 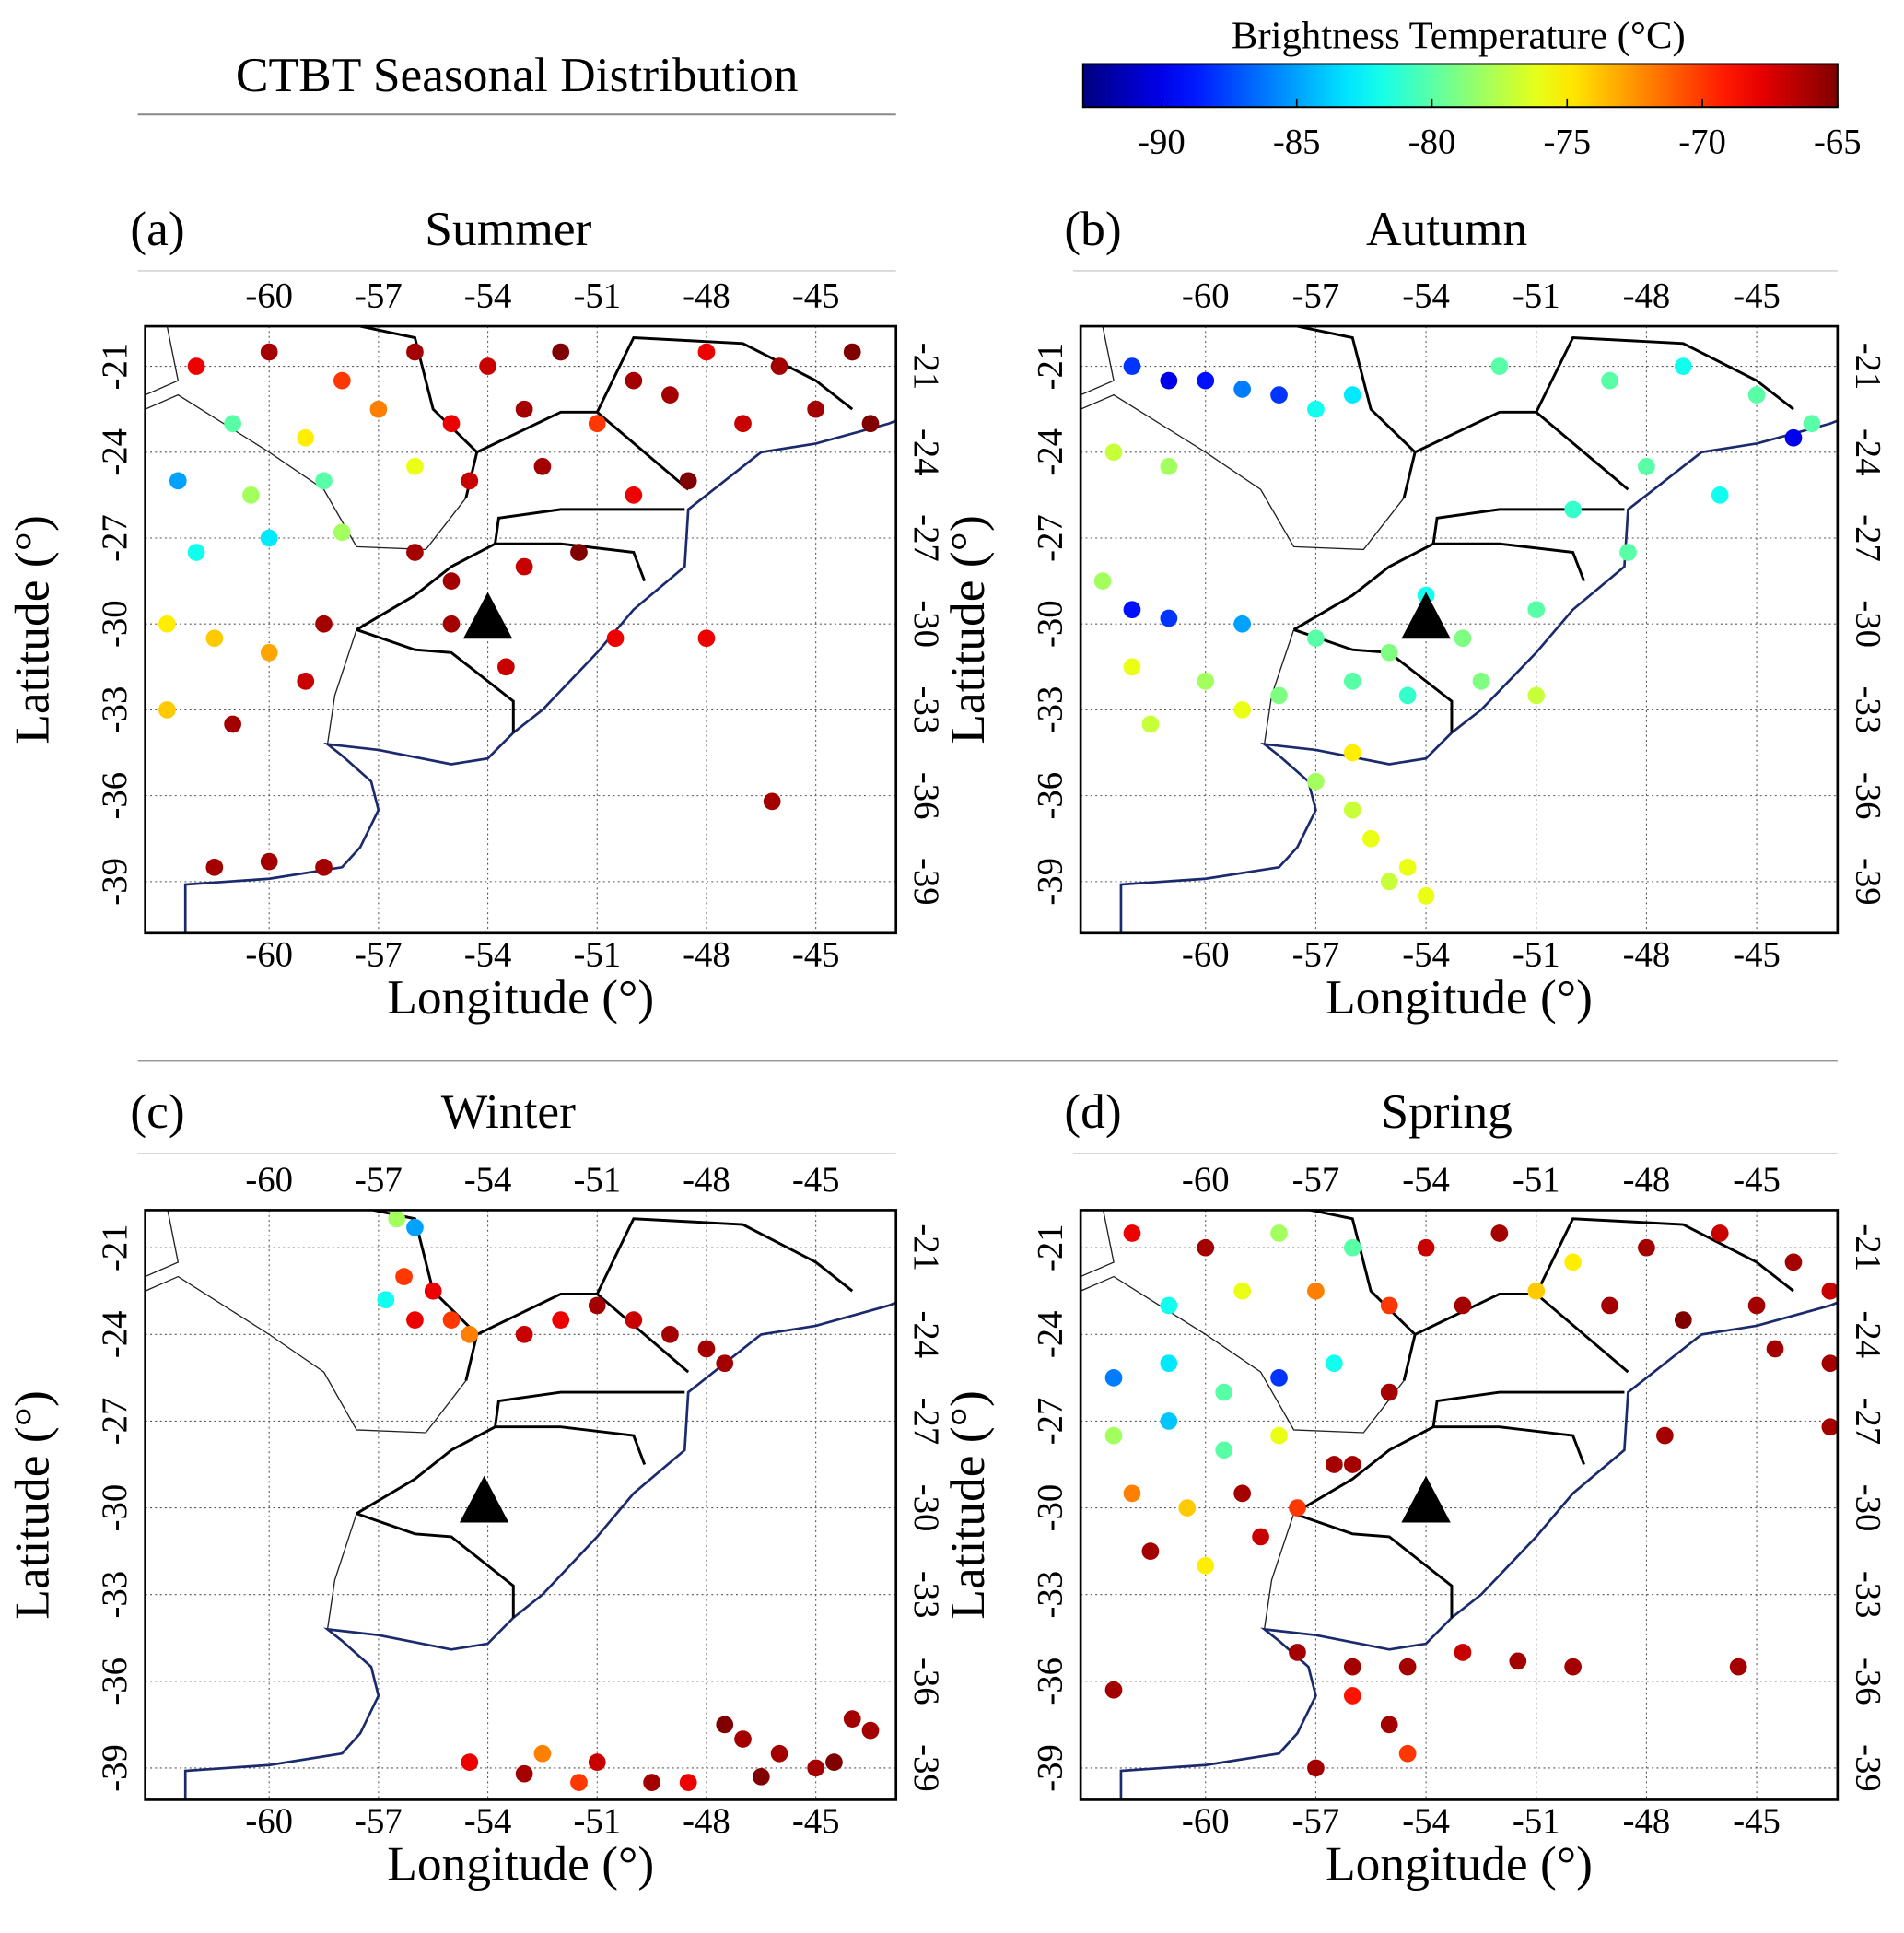 I want to click on plot-frame, so click(x=1459, y=630).